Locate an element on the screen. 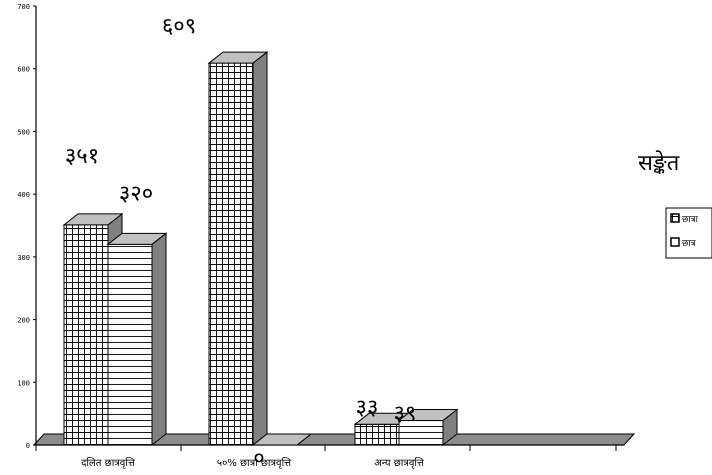 Image resolution: width=712 pixels, height=475 pixels. y-tick-label: 400 is located at coordinates (23, 195).